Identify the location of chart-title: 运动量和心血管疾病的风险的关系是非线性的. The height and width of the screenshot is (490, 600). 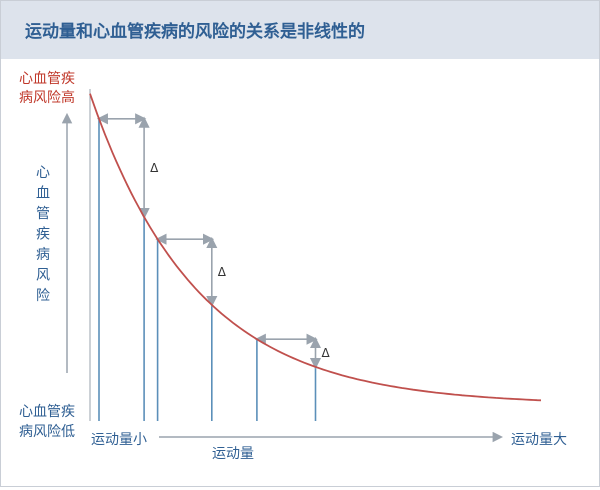
(195, 32).